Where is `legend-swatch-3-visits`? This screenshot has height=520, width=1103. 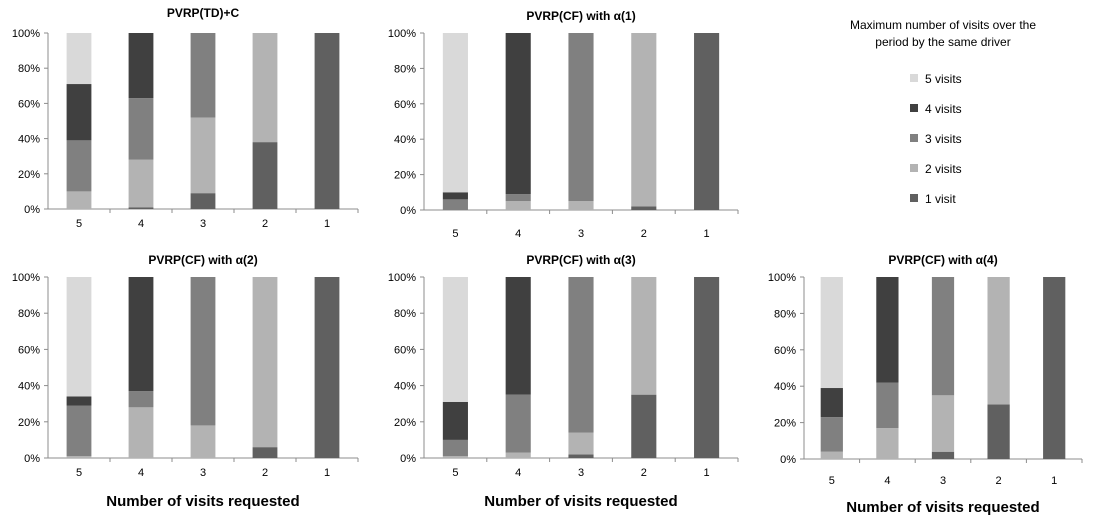
legend-swatch-3-visits is located at coordinates (914, 138).